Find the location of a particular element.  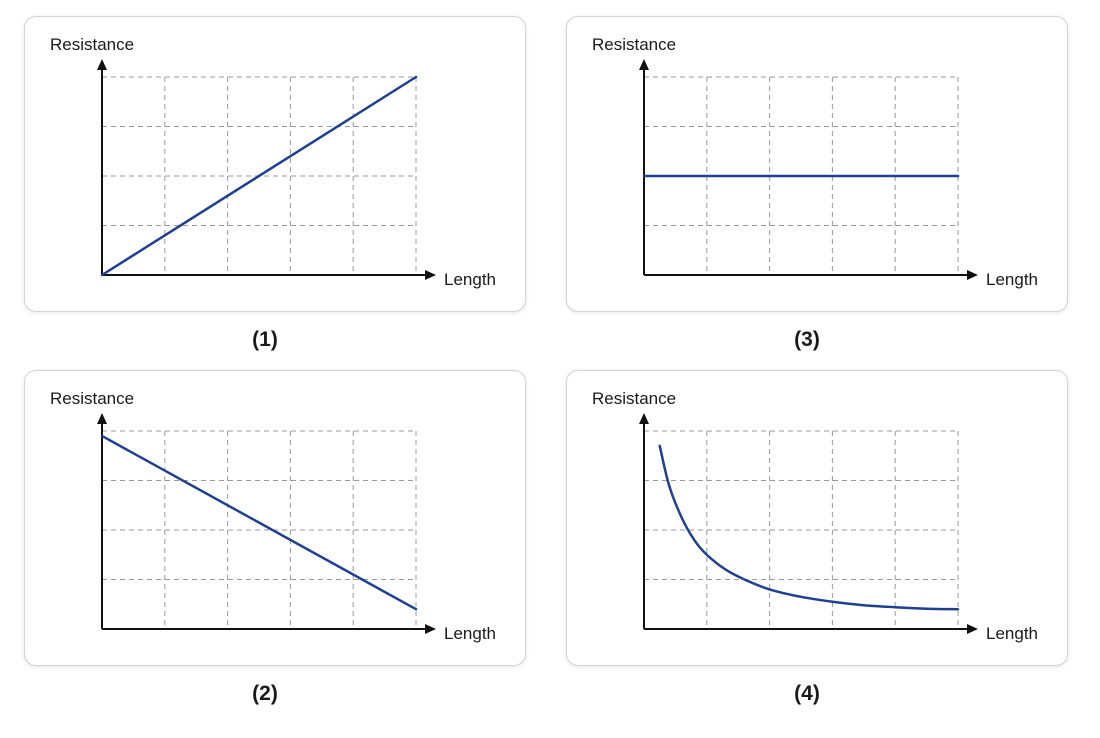

chart-3-x-arrow is located at coordinates (972, 275).